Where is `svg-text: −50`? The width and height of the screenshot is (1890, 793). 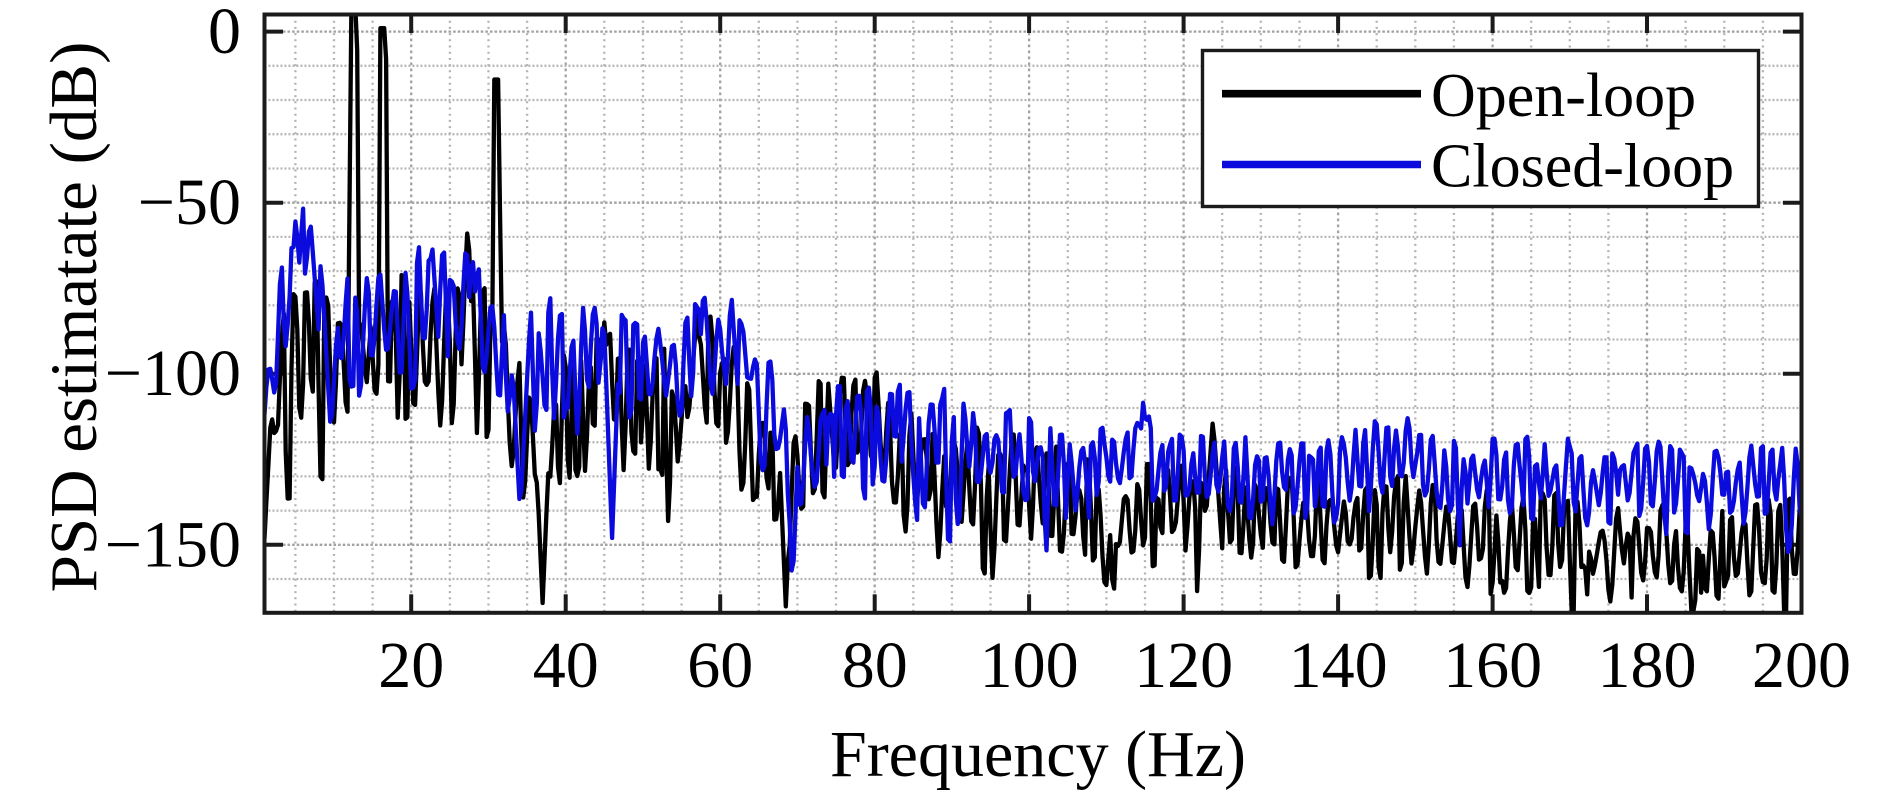
svg-text: −50 is located at coordinates (189, 202).